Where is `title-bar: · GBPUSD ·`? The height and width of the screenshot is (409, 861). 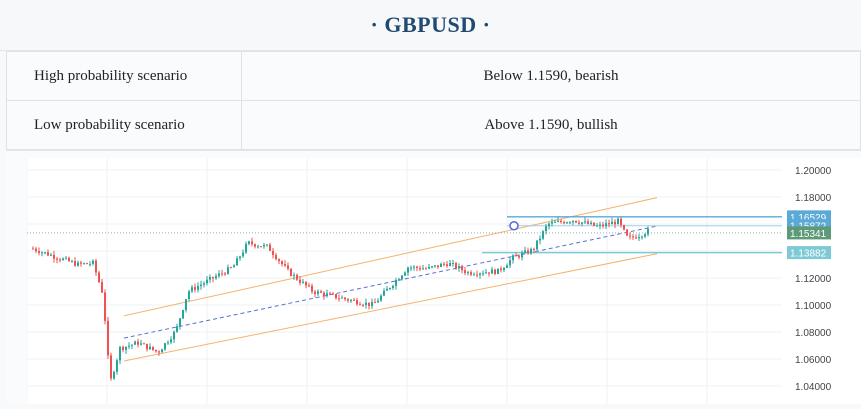 title-bar: · GBPUSD · is located at coordinates (430, 25).